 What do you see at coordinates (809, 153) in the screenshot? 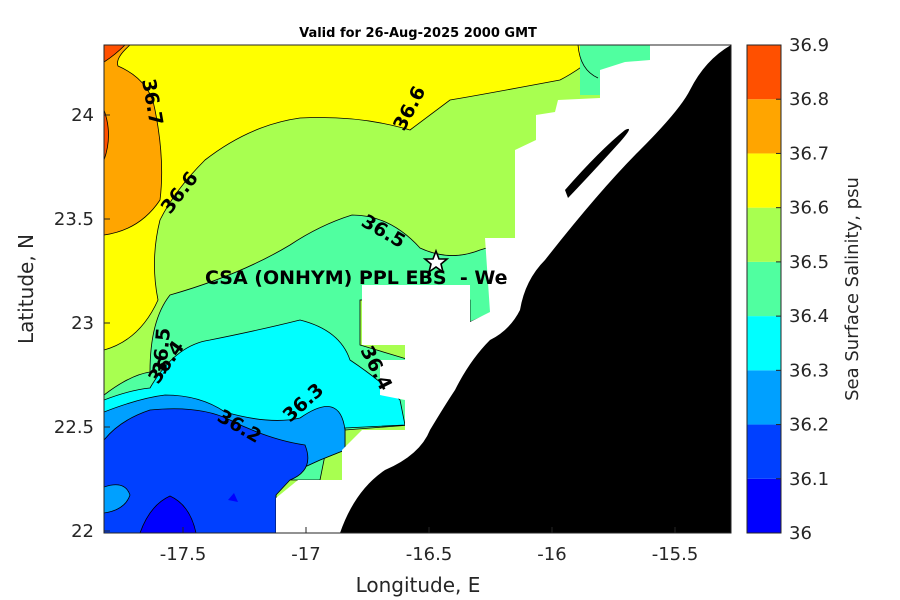
I see `colorbar-tick-label: 36.7` at bounding box center [809, 153].